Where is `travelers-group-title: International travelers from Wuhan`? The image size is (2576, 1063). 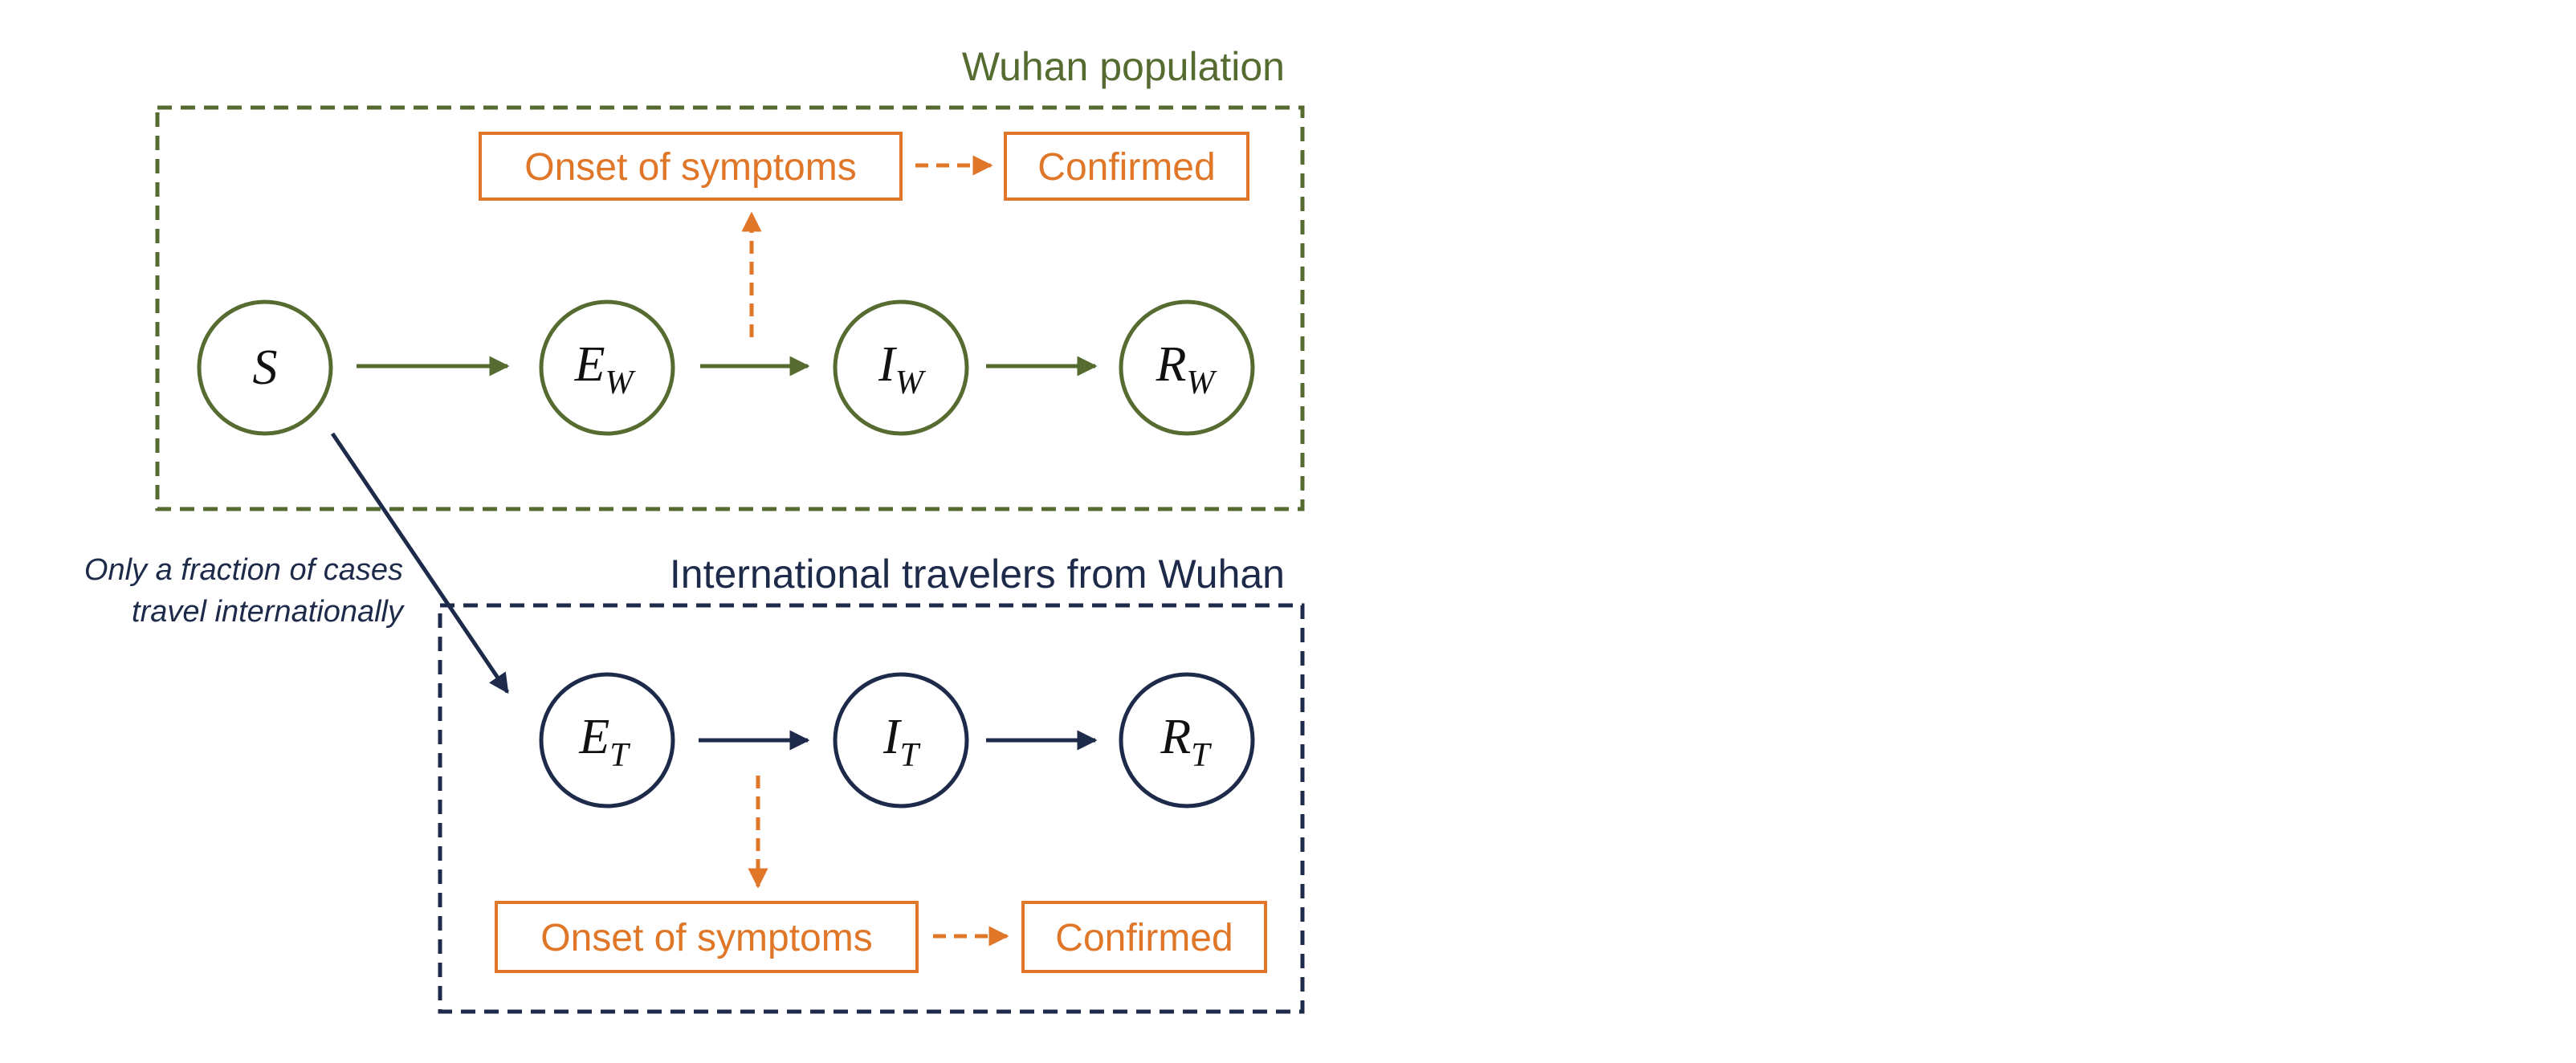 travelers-group-title: International travelers from Wuhan is located at coordinates (977, 574).